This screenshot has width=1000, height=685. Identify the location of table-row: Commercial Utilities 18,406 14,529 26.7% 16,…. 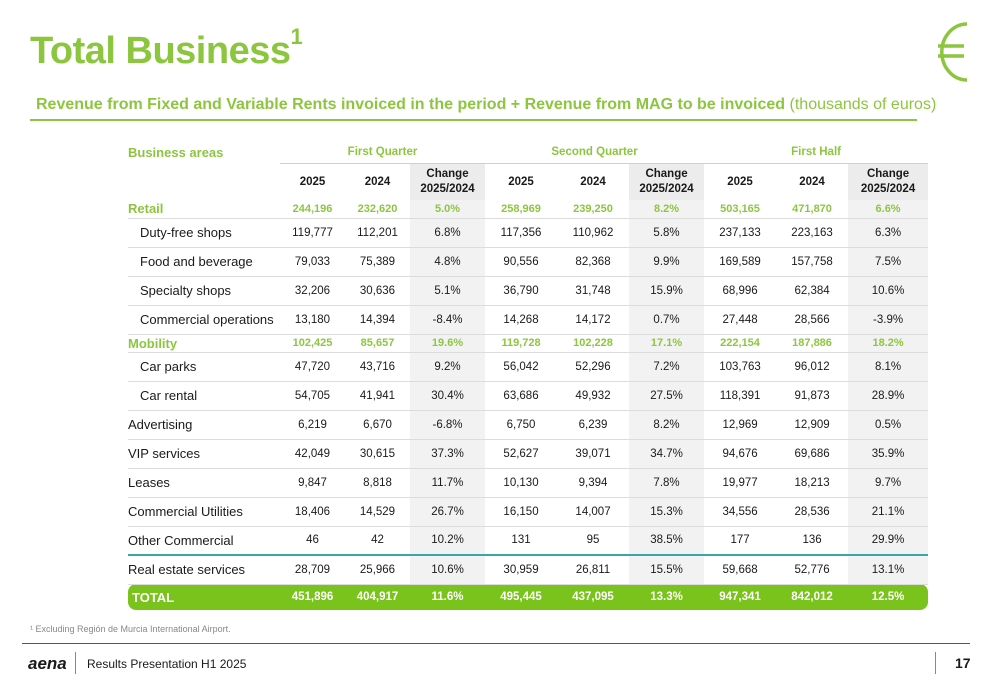
(528, 512).